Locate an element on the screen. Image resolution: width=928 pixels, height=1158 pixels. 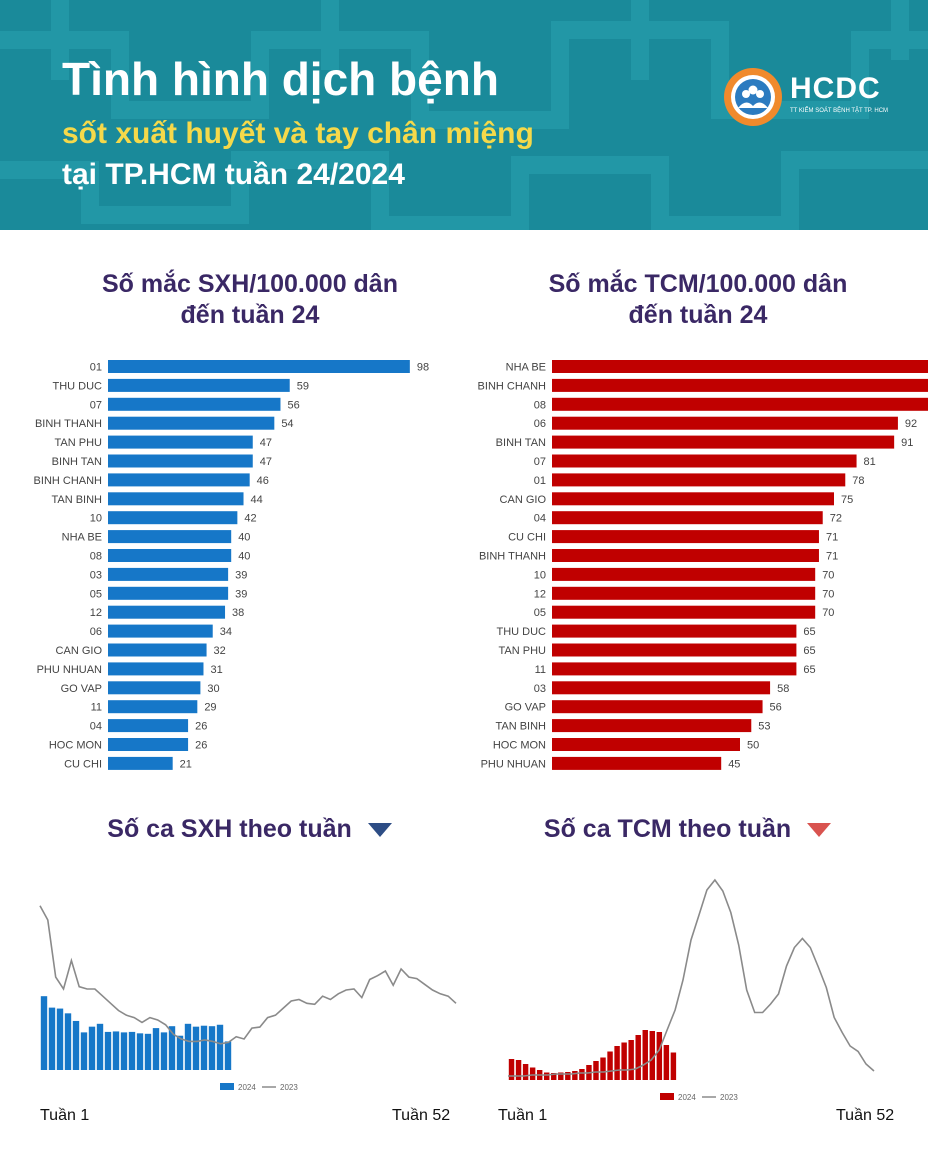
sxh-rate-value-label: 26 is located at coordinates (201, 727).